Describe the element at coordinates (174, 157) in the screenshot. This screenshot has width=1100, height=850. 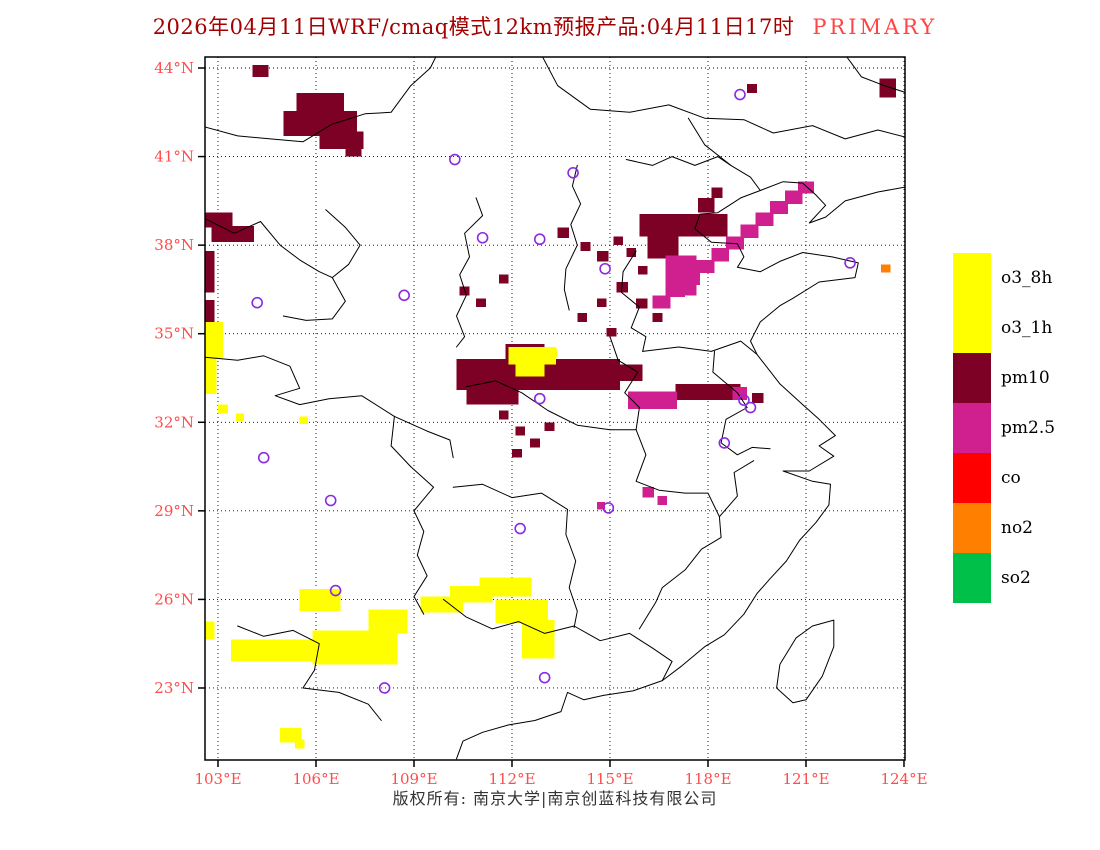
I see `lat-label: 41°N` at that location.